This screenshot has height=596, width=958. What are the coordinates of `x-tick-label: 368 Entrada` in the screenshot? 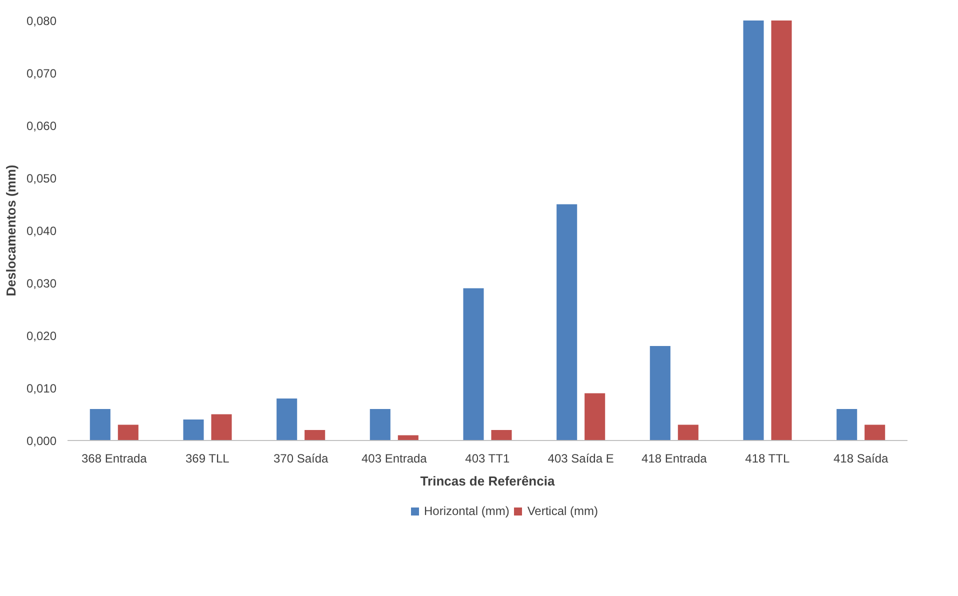 It's located at (114, 459).